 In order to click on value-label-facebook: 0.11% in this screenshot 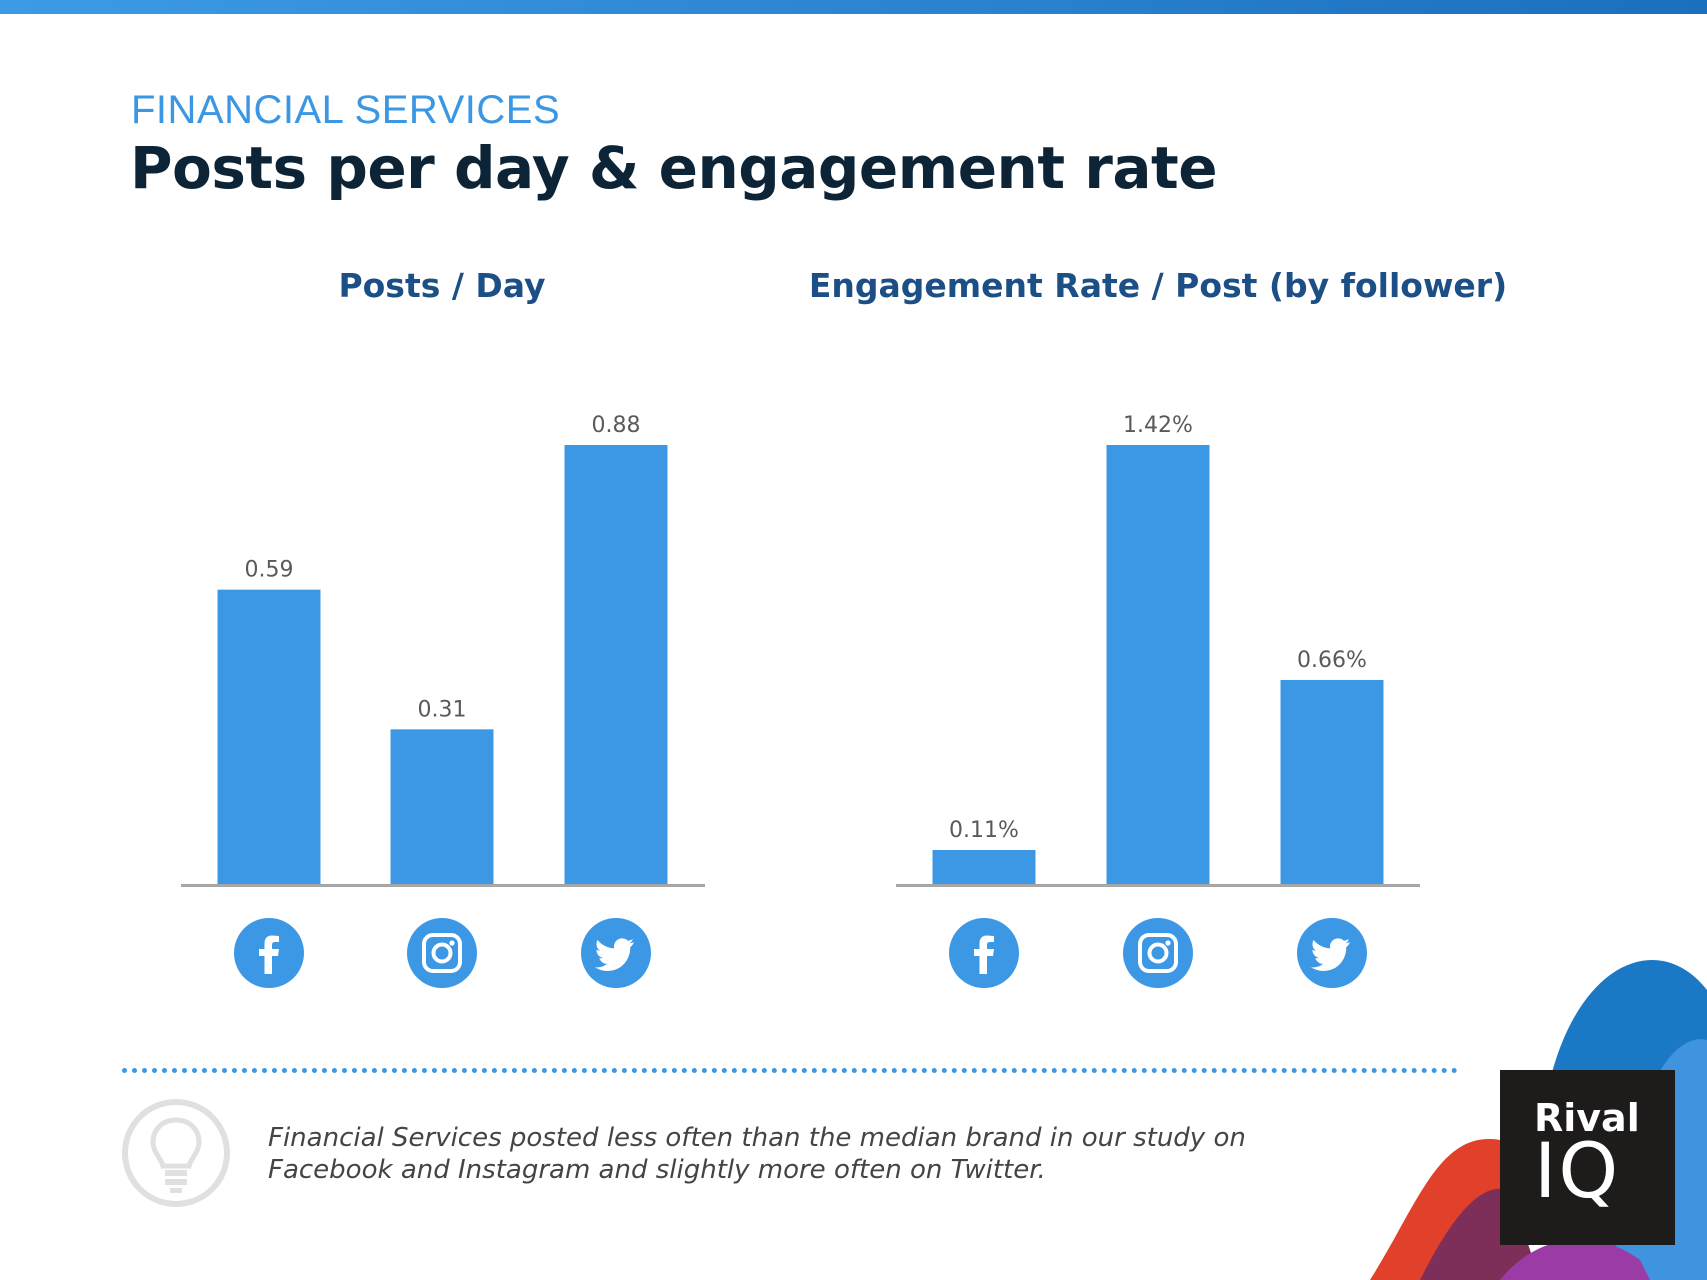, I will do `click(984, 830)`.